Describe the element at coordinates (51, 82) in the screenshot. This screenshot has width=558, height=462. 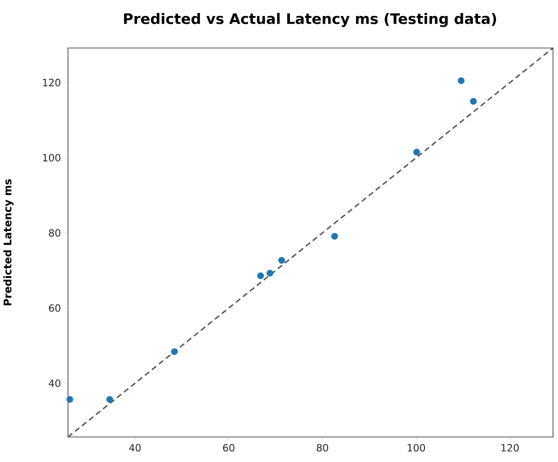
I see `y-tick-label: 120` at that location.